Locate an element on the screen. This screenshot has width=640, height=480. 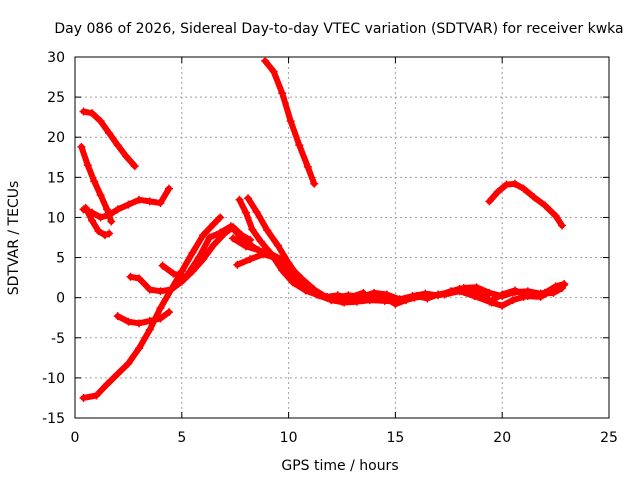
y-tick-label: 15 is located at coordinates (56, 178).